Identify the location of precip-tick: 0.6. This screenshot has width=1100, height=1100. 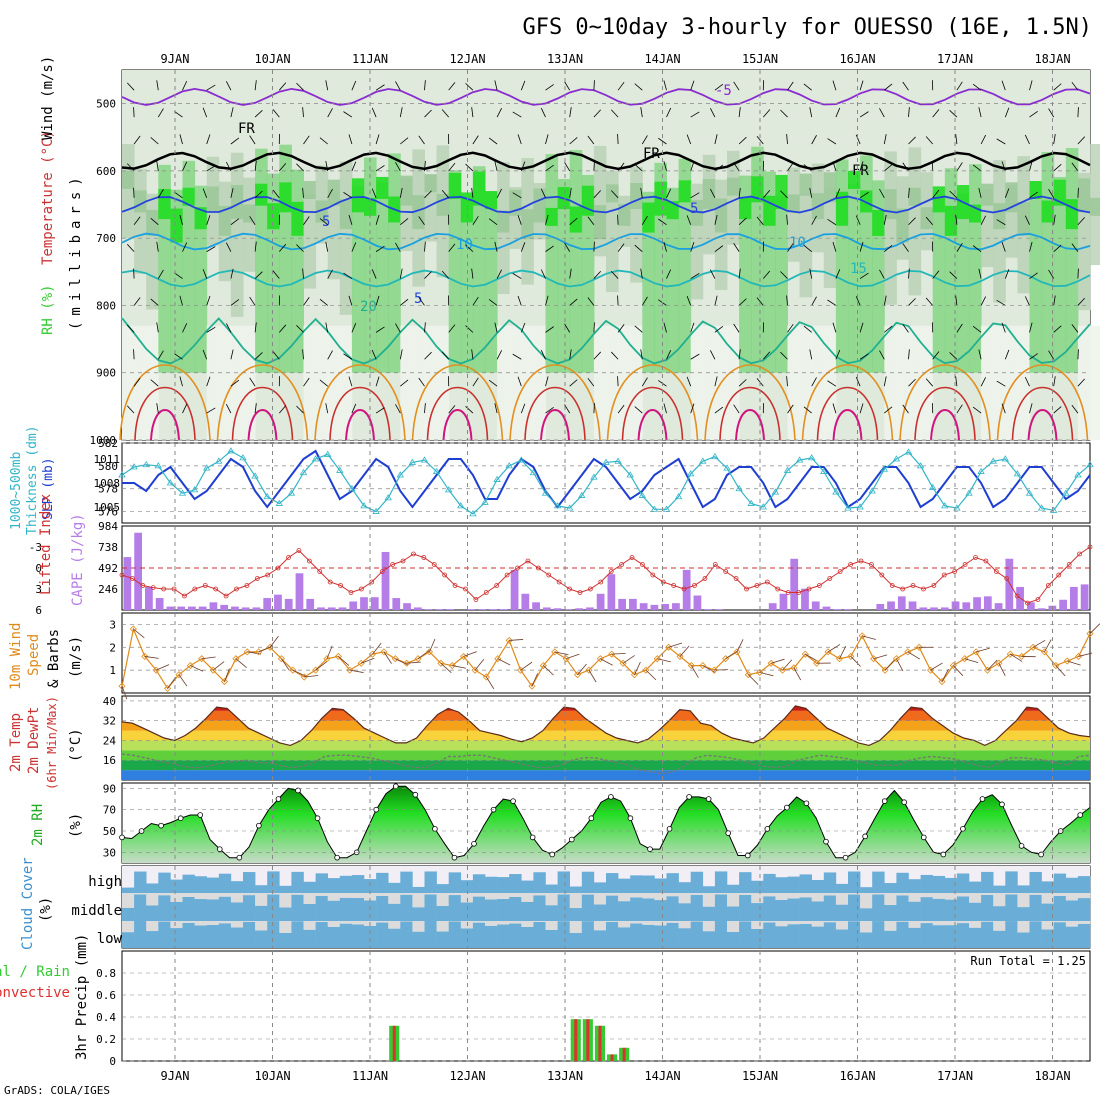
(106, 995).